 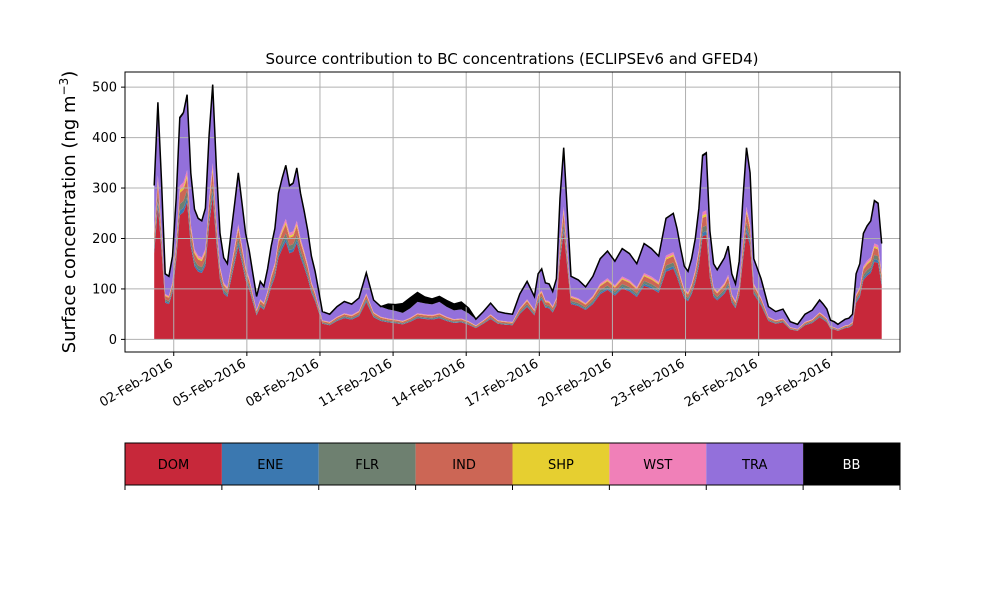 I want to click on y-tick-label: 100, so click(x=104, y=289).